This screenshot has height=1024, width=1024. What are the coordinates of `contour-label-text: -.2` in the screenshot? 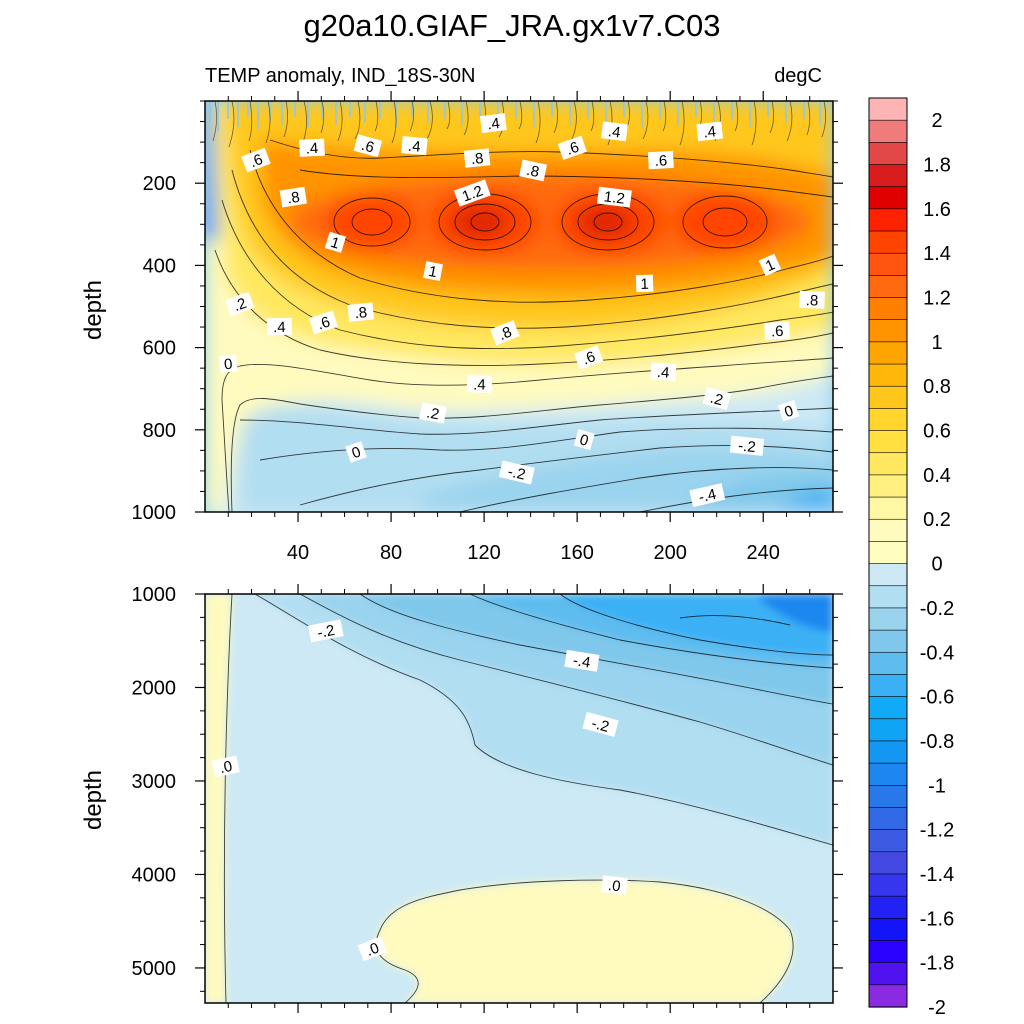 It's located at (746, 446).